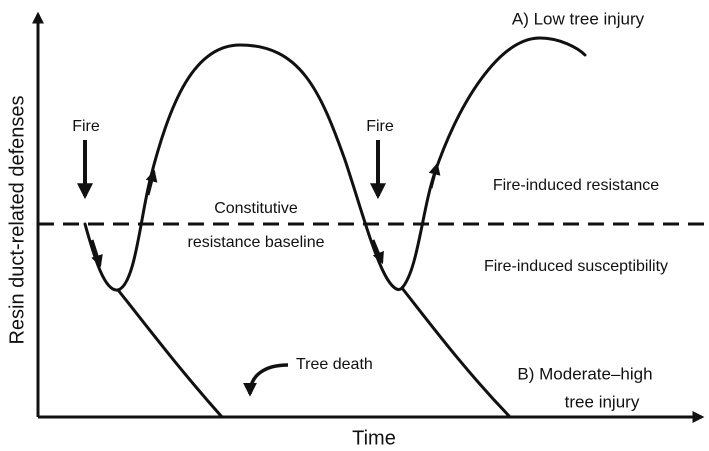  Describe the element at coordinates (576, 266) in the screenshot. I see `label: Fire-induced susceptibility` at that location.